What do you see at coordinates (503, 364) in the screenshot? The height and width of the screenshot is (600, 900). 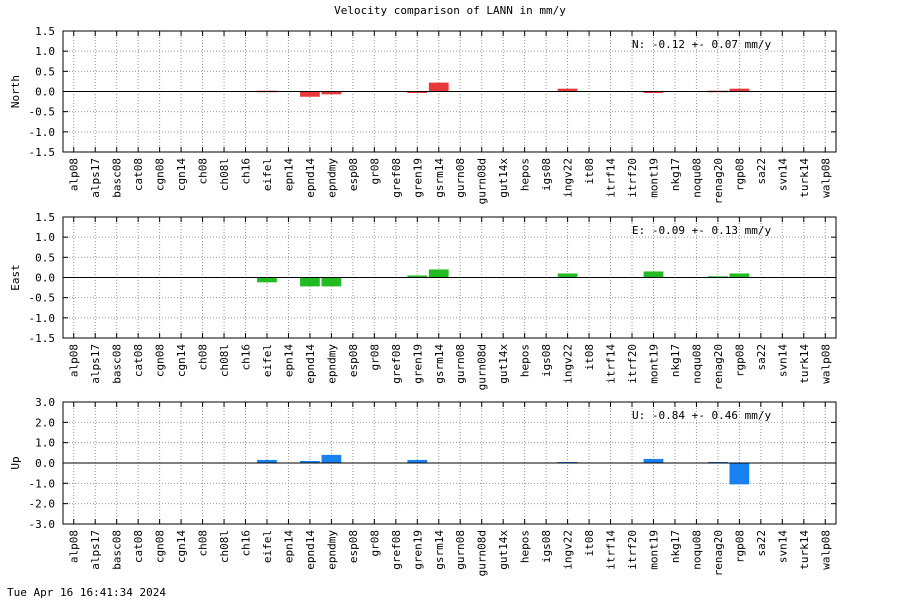 I see `x-tick-label: gut14x` at bounding box center [503, 364].